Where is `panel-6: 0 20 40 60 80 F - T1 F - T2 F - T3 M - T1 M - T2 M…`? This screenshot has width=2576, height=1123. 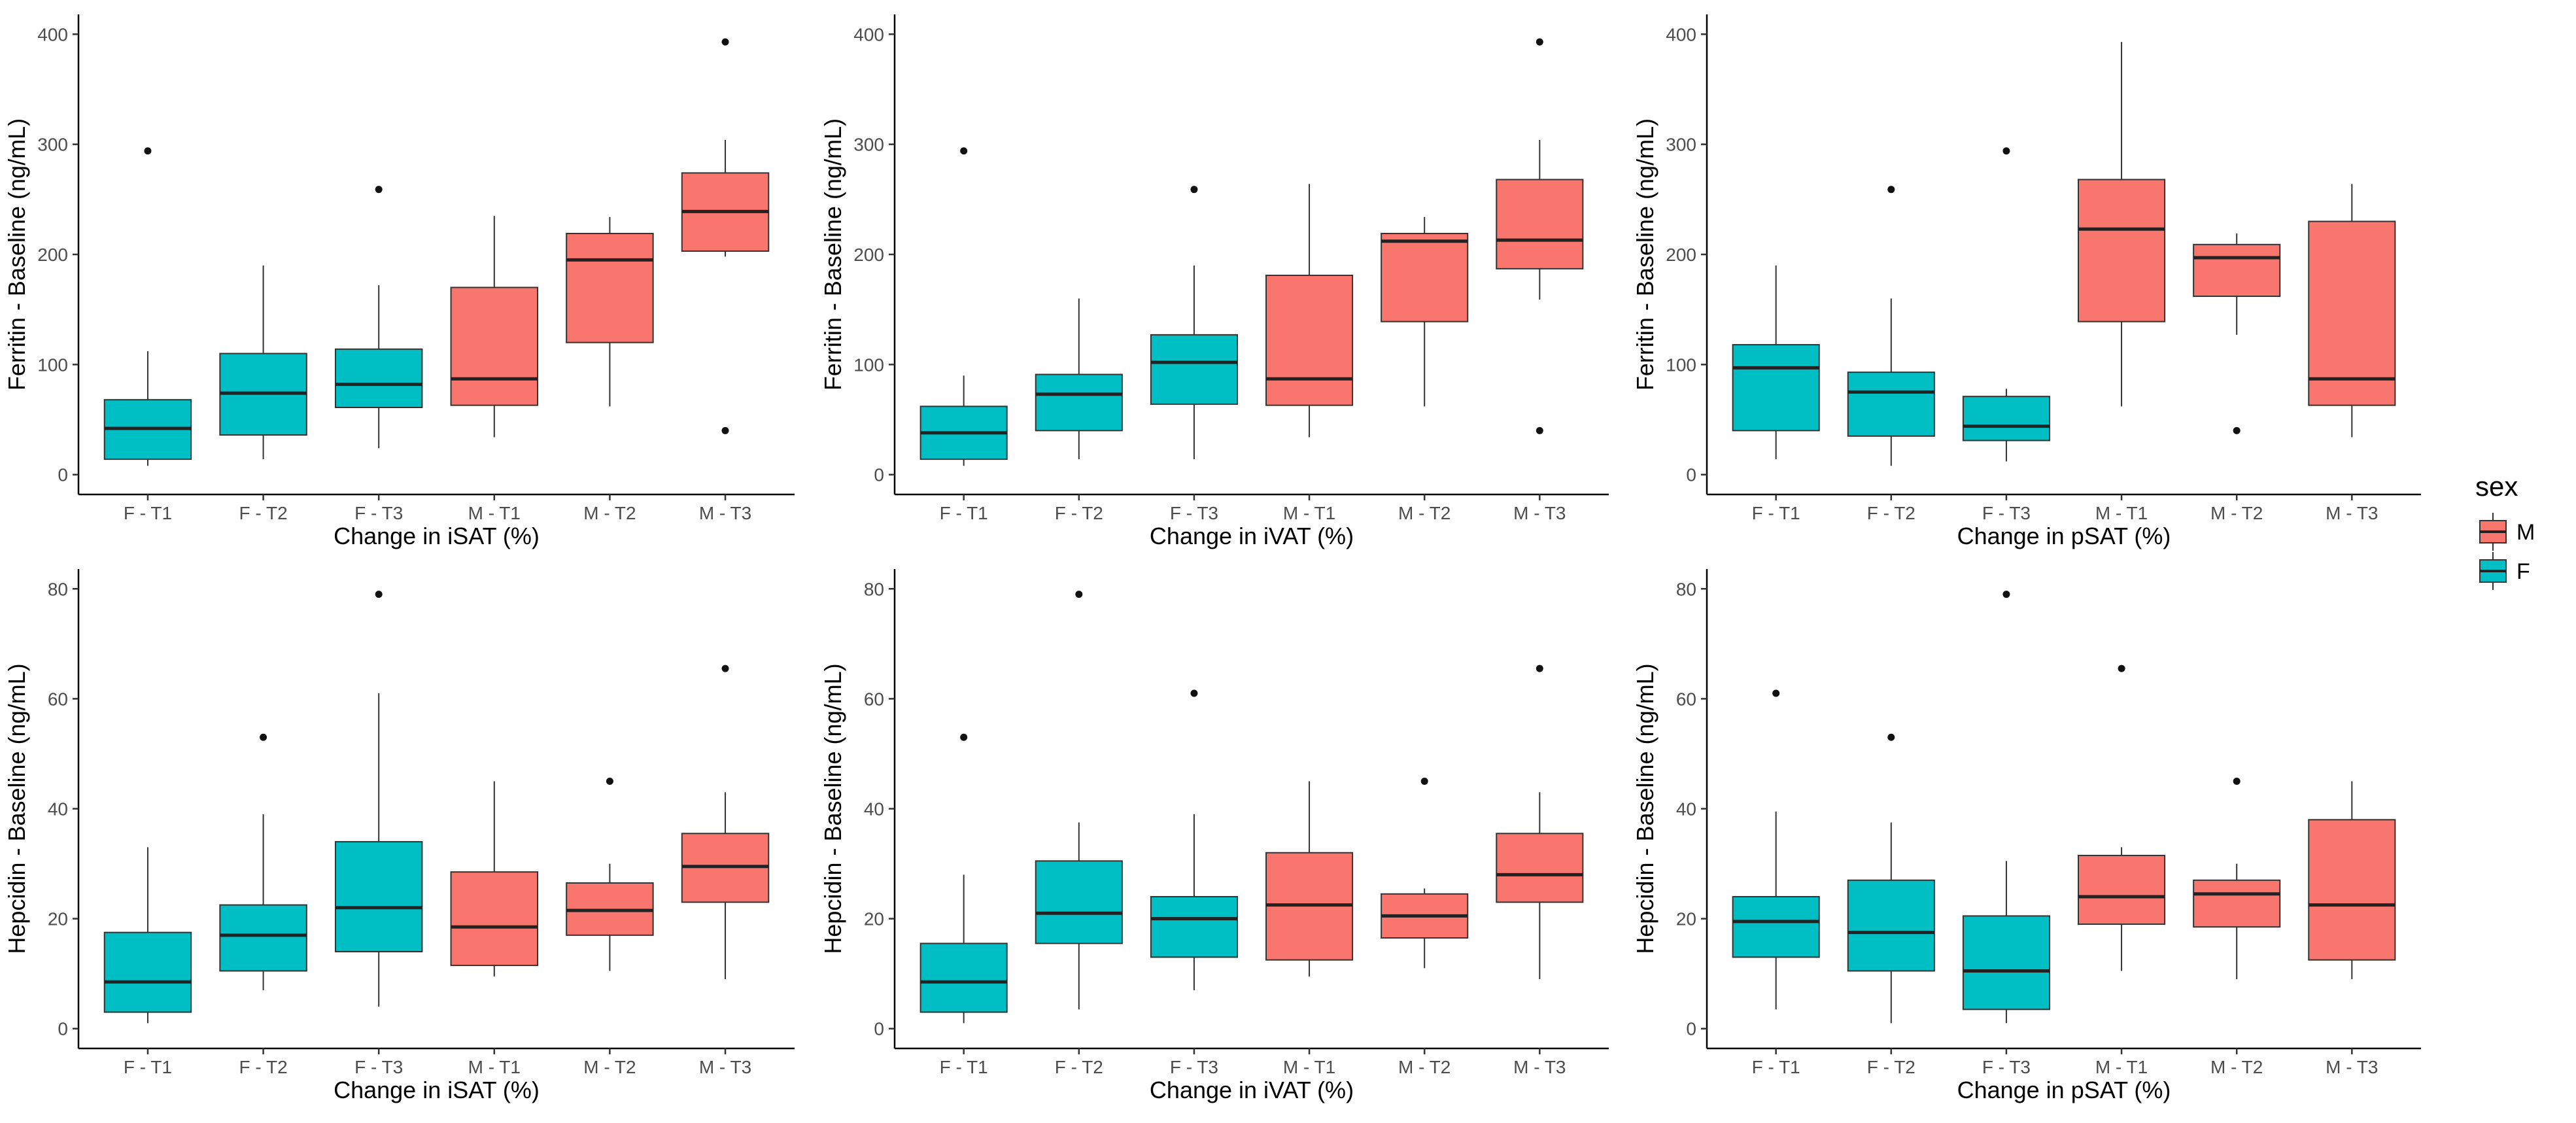
panel-6: 0 20 40 60 80 F - T1 F - T2 F - T3 M - T1 M - T2 M… is located at coordinates (2027, 836).